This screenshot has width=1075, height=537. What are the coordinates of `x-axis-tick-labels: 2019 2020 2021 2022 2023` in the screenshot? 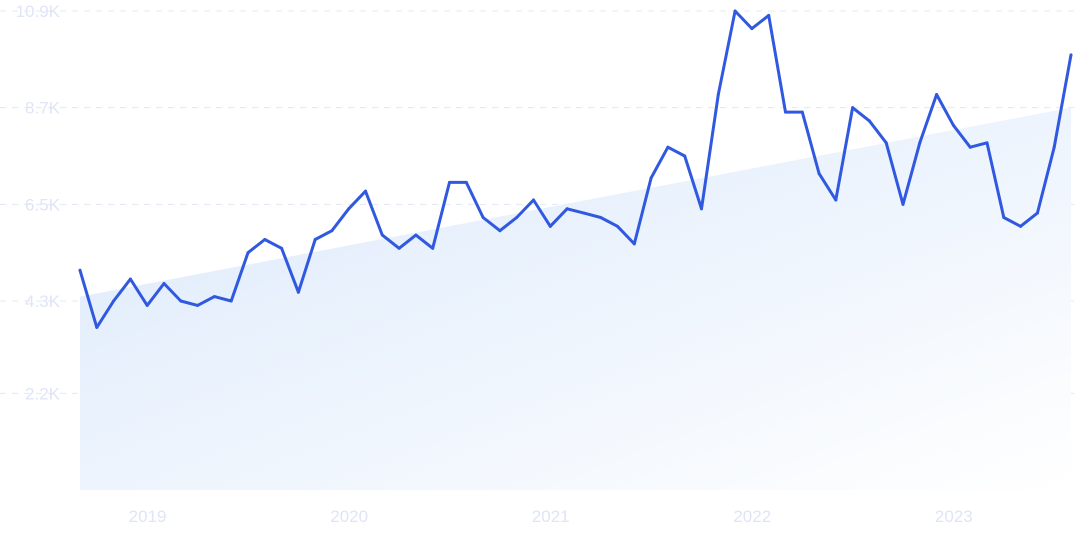 It's located at (551, 516).